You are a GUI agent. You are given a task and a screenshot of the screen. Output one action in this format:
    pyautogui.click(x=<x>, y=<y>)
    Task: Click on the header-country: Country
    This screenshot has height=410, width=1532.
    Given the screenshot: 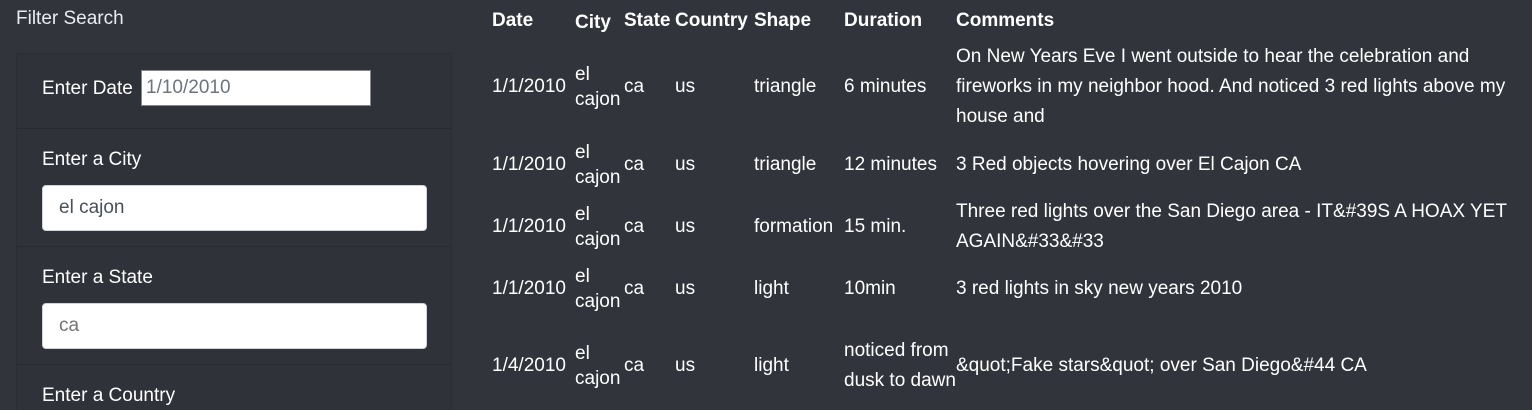 What is the action you would take?
    pyautogui.click(x=711, y=20)
    